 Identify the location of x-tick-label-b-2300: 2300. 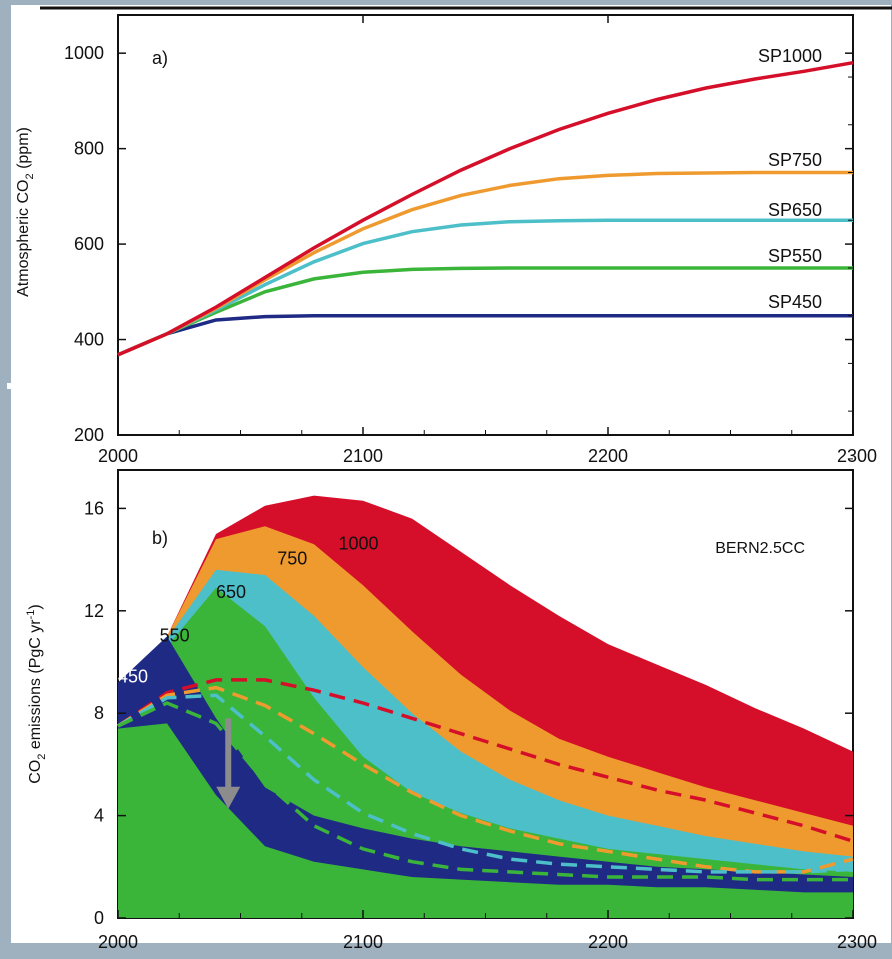
(857, 942).